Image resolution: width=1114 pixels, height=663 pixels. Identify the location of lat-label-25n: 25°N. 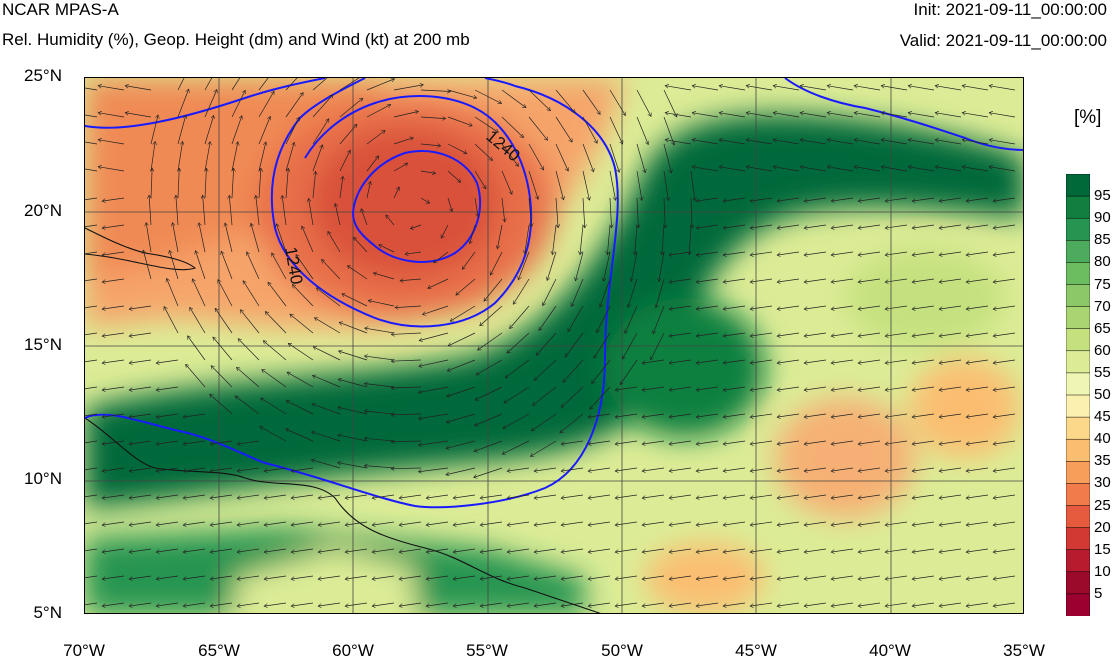
(43, 75).